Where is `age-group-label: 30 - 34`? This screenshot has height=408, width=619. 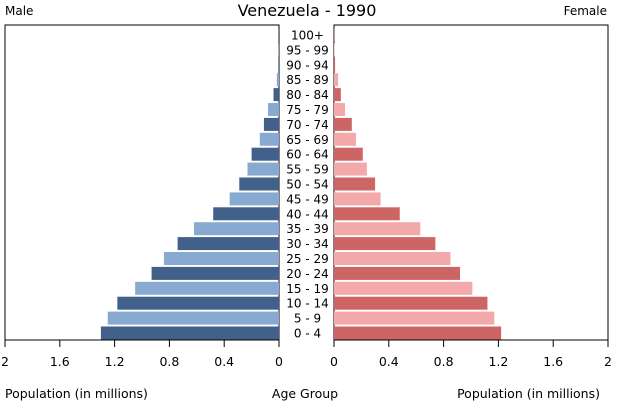 age-group-label: 30 - 34 is located at coordinates (307, 244).